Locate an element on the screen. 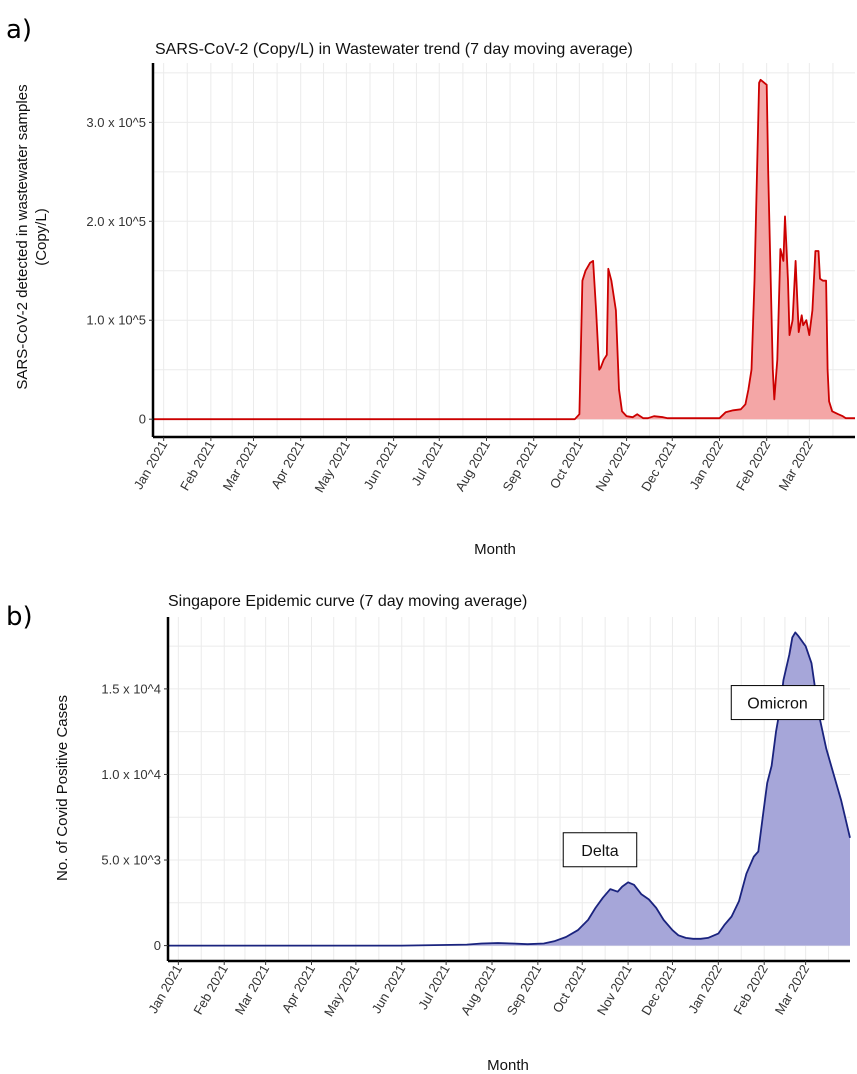 This screenshot has height=1074, width=857. wastewater-y-axis-label-line-2: (Copy/L) is located at coordinates (41, 237).